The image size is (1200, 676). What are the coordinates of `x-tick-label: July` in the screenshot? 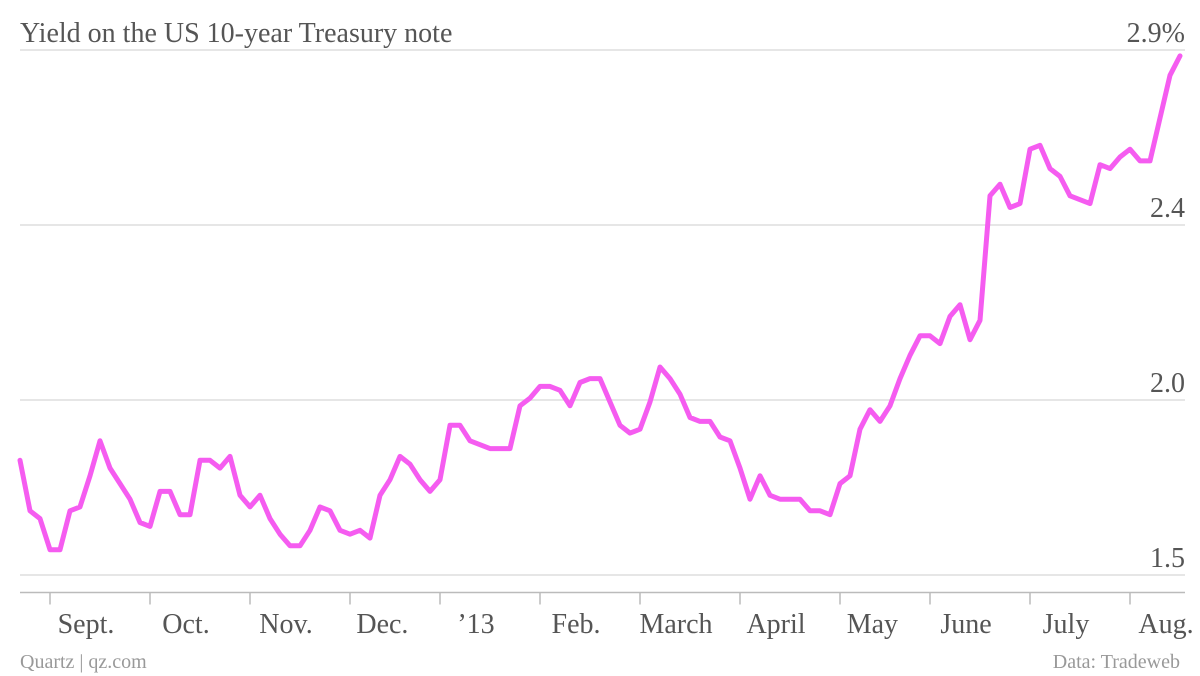 It's located at (1066, 624).